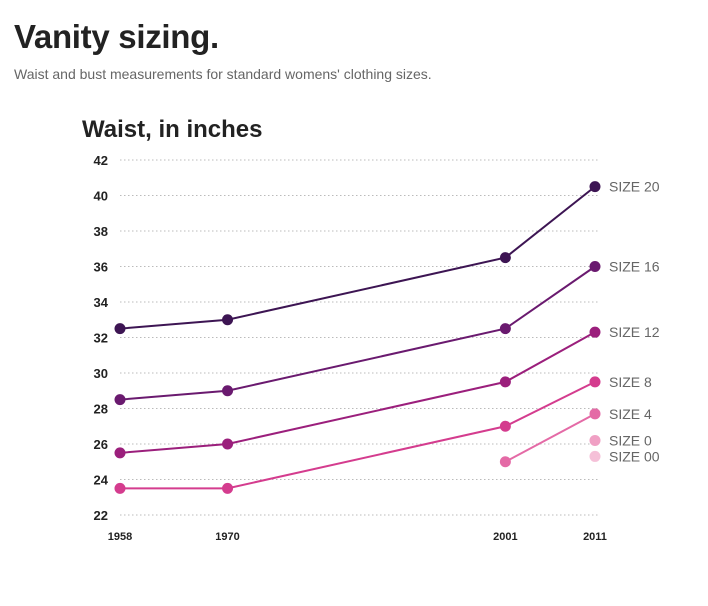 This screenshot has width=708, height=606. What do you see at coordinates (101, 196) in the screenshot?
I see `y-tick-label: 40` at bounding box center [101, 196].